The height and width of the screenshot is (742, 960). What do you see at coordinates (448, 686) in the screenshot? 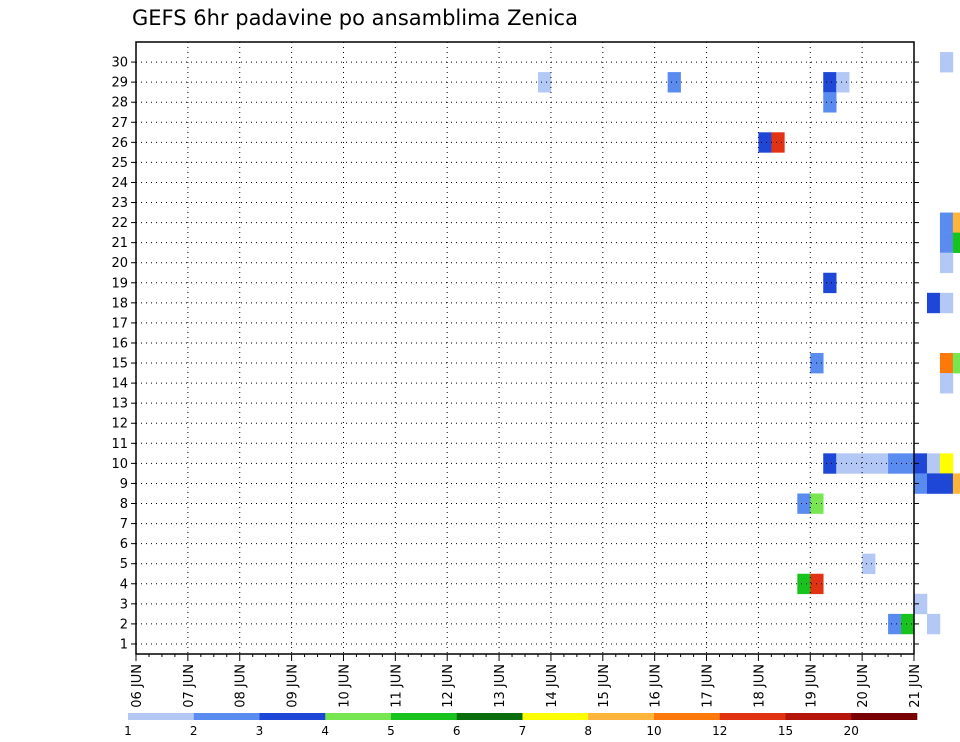
I see `x-tick-label: 12 JUN` at bounding box center [448, 686].